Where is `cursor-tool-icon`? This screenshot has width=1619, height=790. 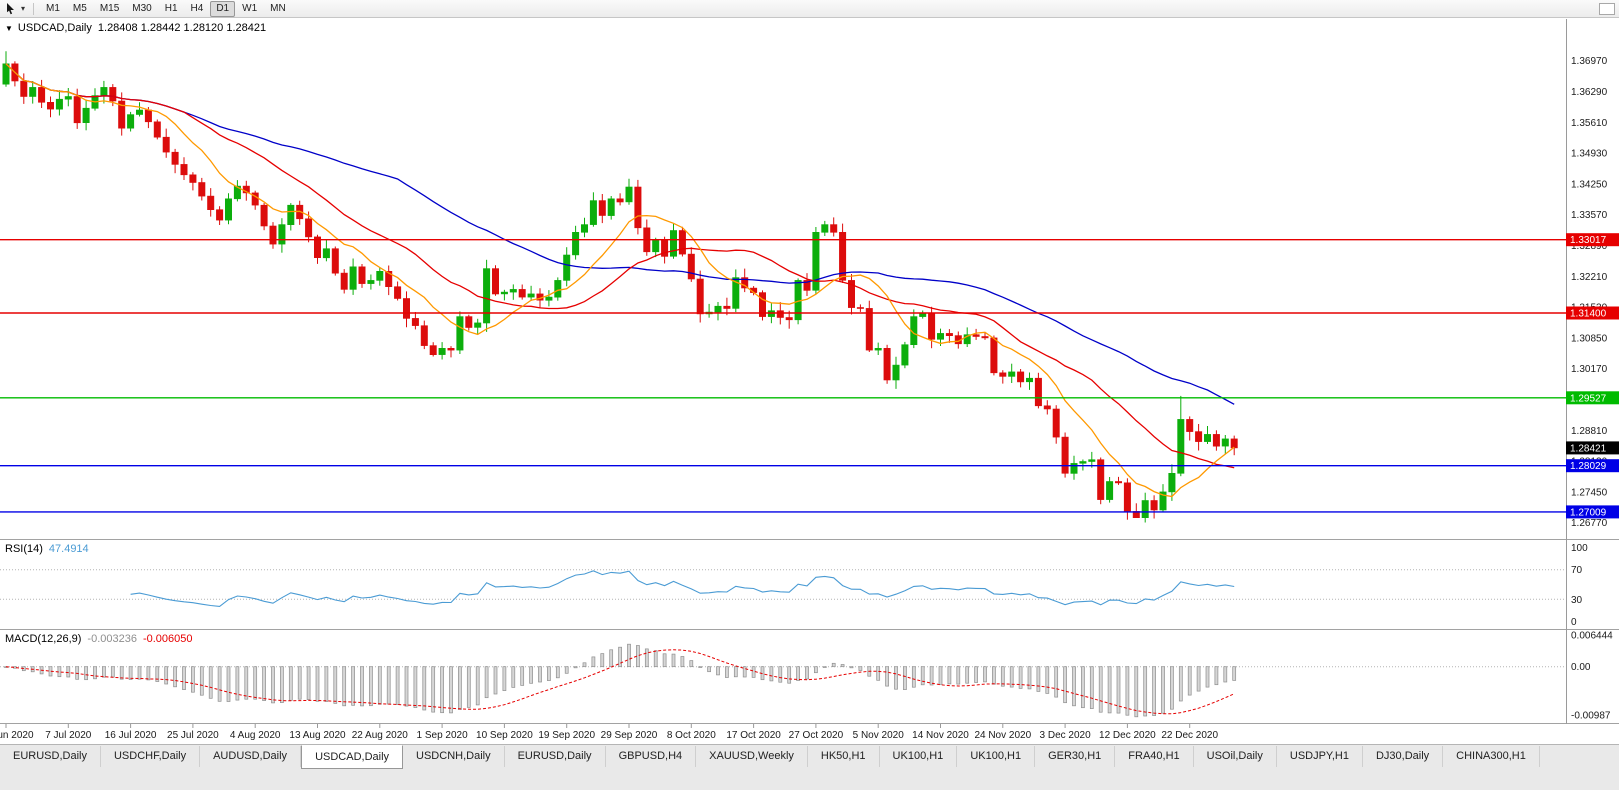 cursor-tool-icon is located at coordinates (10, 8).